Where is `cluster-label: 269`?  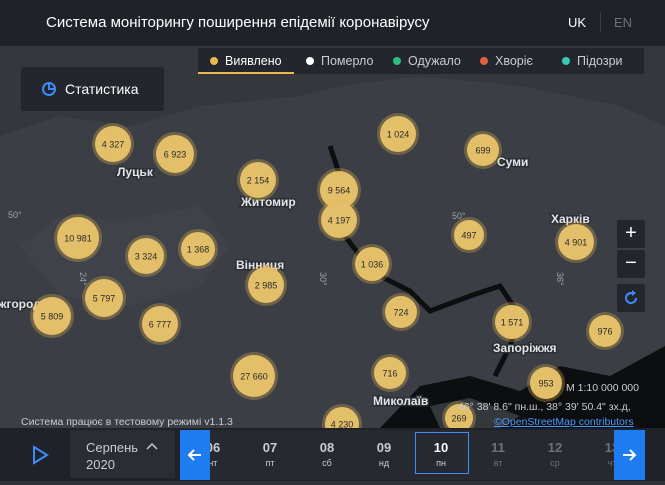 cluster-label: 269 is located at coordinates (458, 419).